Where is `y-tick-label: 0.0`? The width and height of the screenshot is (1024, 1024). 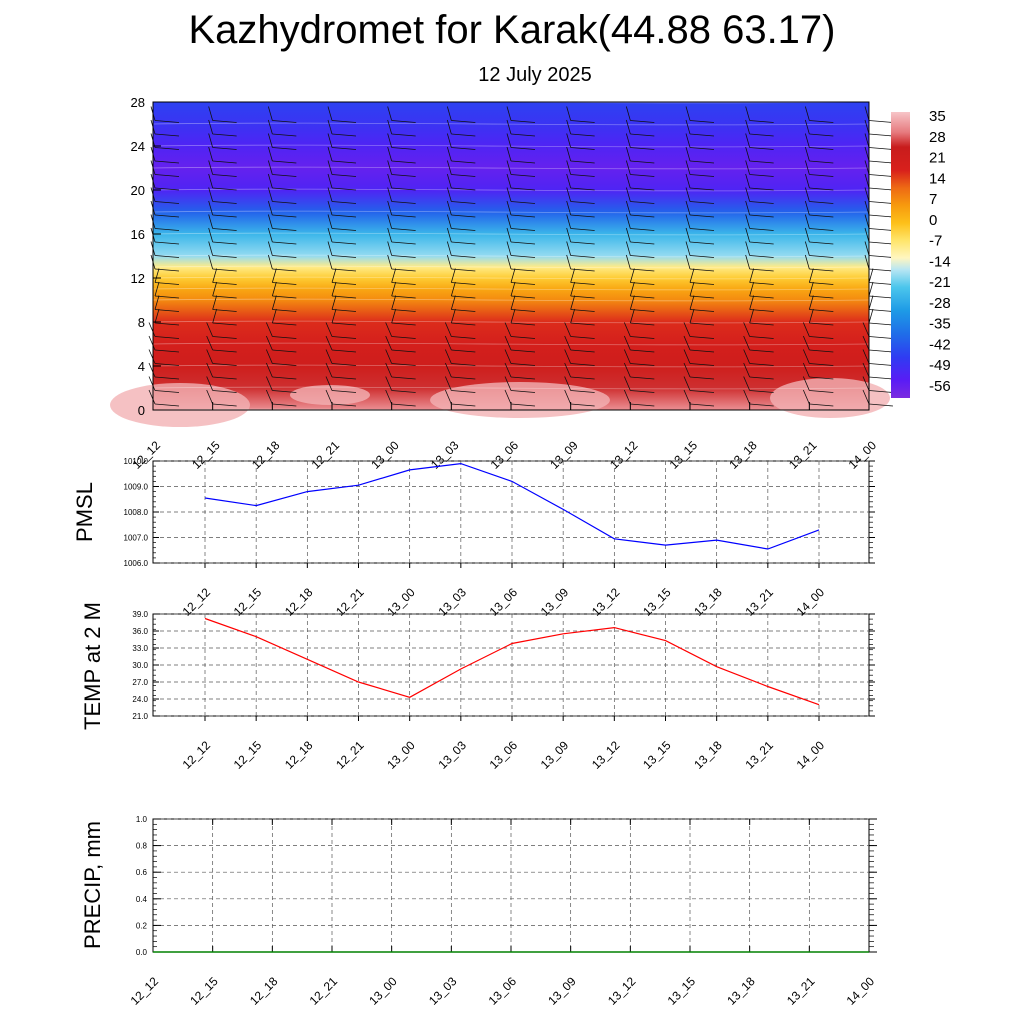
y-tick-label: 0.0 is located at coordinates (142, 952).